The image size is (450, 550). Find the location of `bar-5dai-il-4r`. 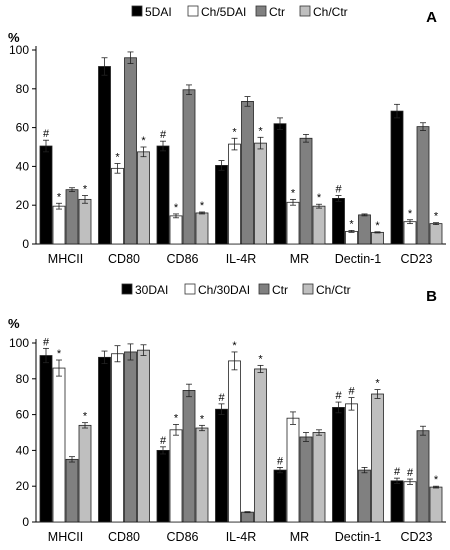

bar-5dai-il-4r is located at coordinates (221, 205).